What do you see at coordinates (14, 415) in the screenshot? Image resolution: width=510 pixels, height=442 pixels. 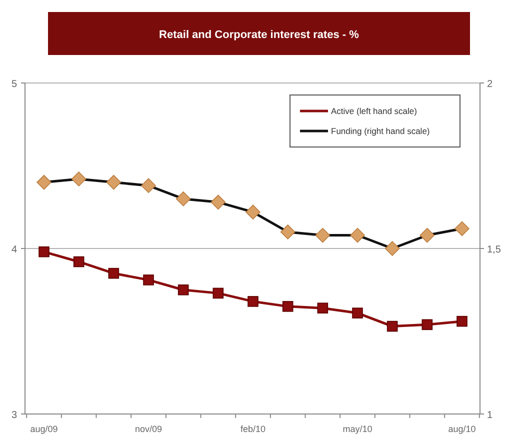 I see `y-tick-label: 3` at bounding box center [14, 415].